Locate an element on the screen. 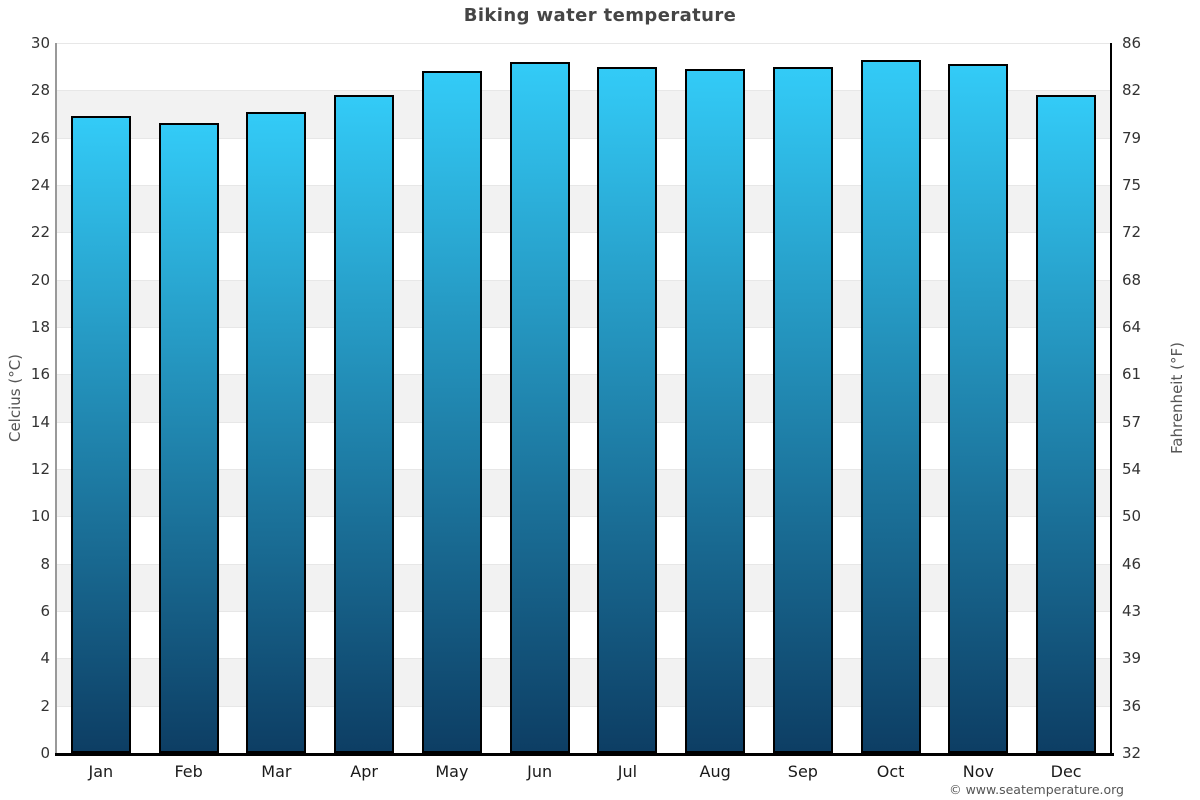  x-label-oct: Oct is located at coordinates (890, 771).